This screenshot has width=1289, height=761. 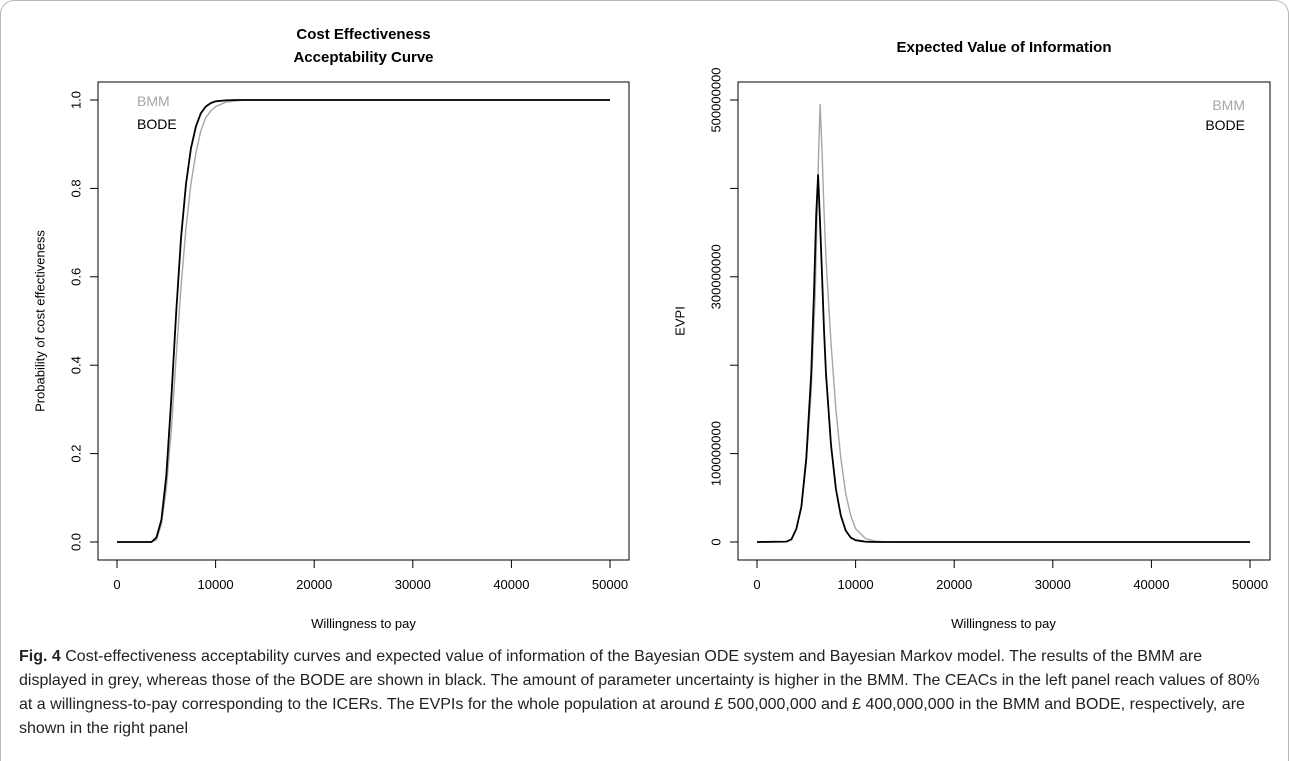 I want to click on y-tick-label: 300000000, so click(x=716, y=276).